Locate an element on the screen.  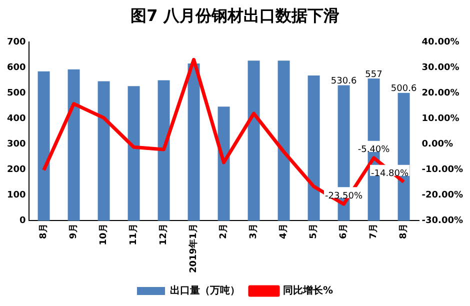
y2-tick-label: -10.00% is located at coordinates (443, 169).